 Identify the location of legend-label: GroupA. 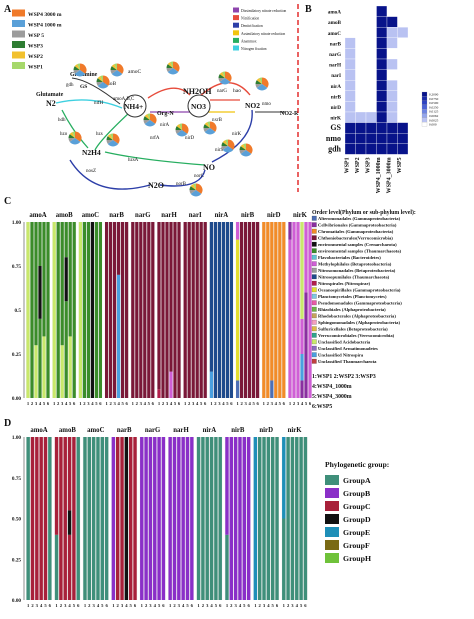
(357, 480).